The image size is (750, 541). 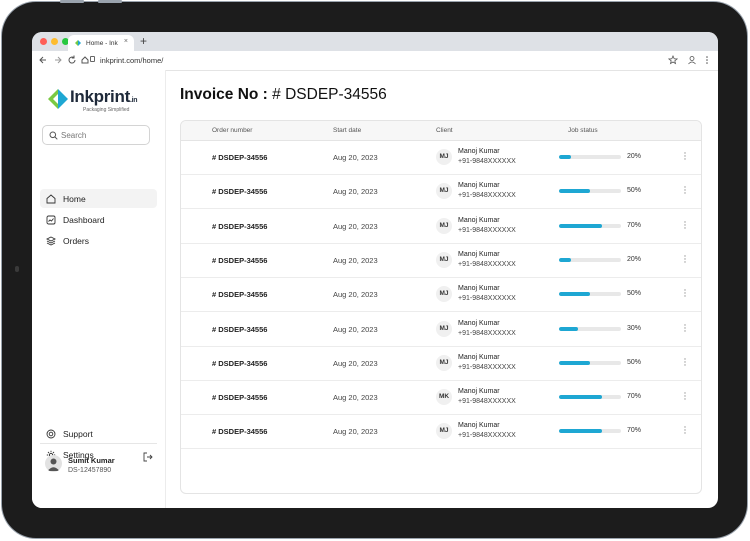 I want to click on sidebar-item-orders: Orders, so click(x=98, y=240).